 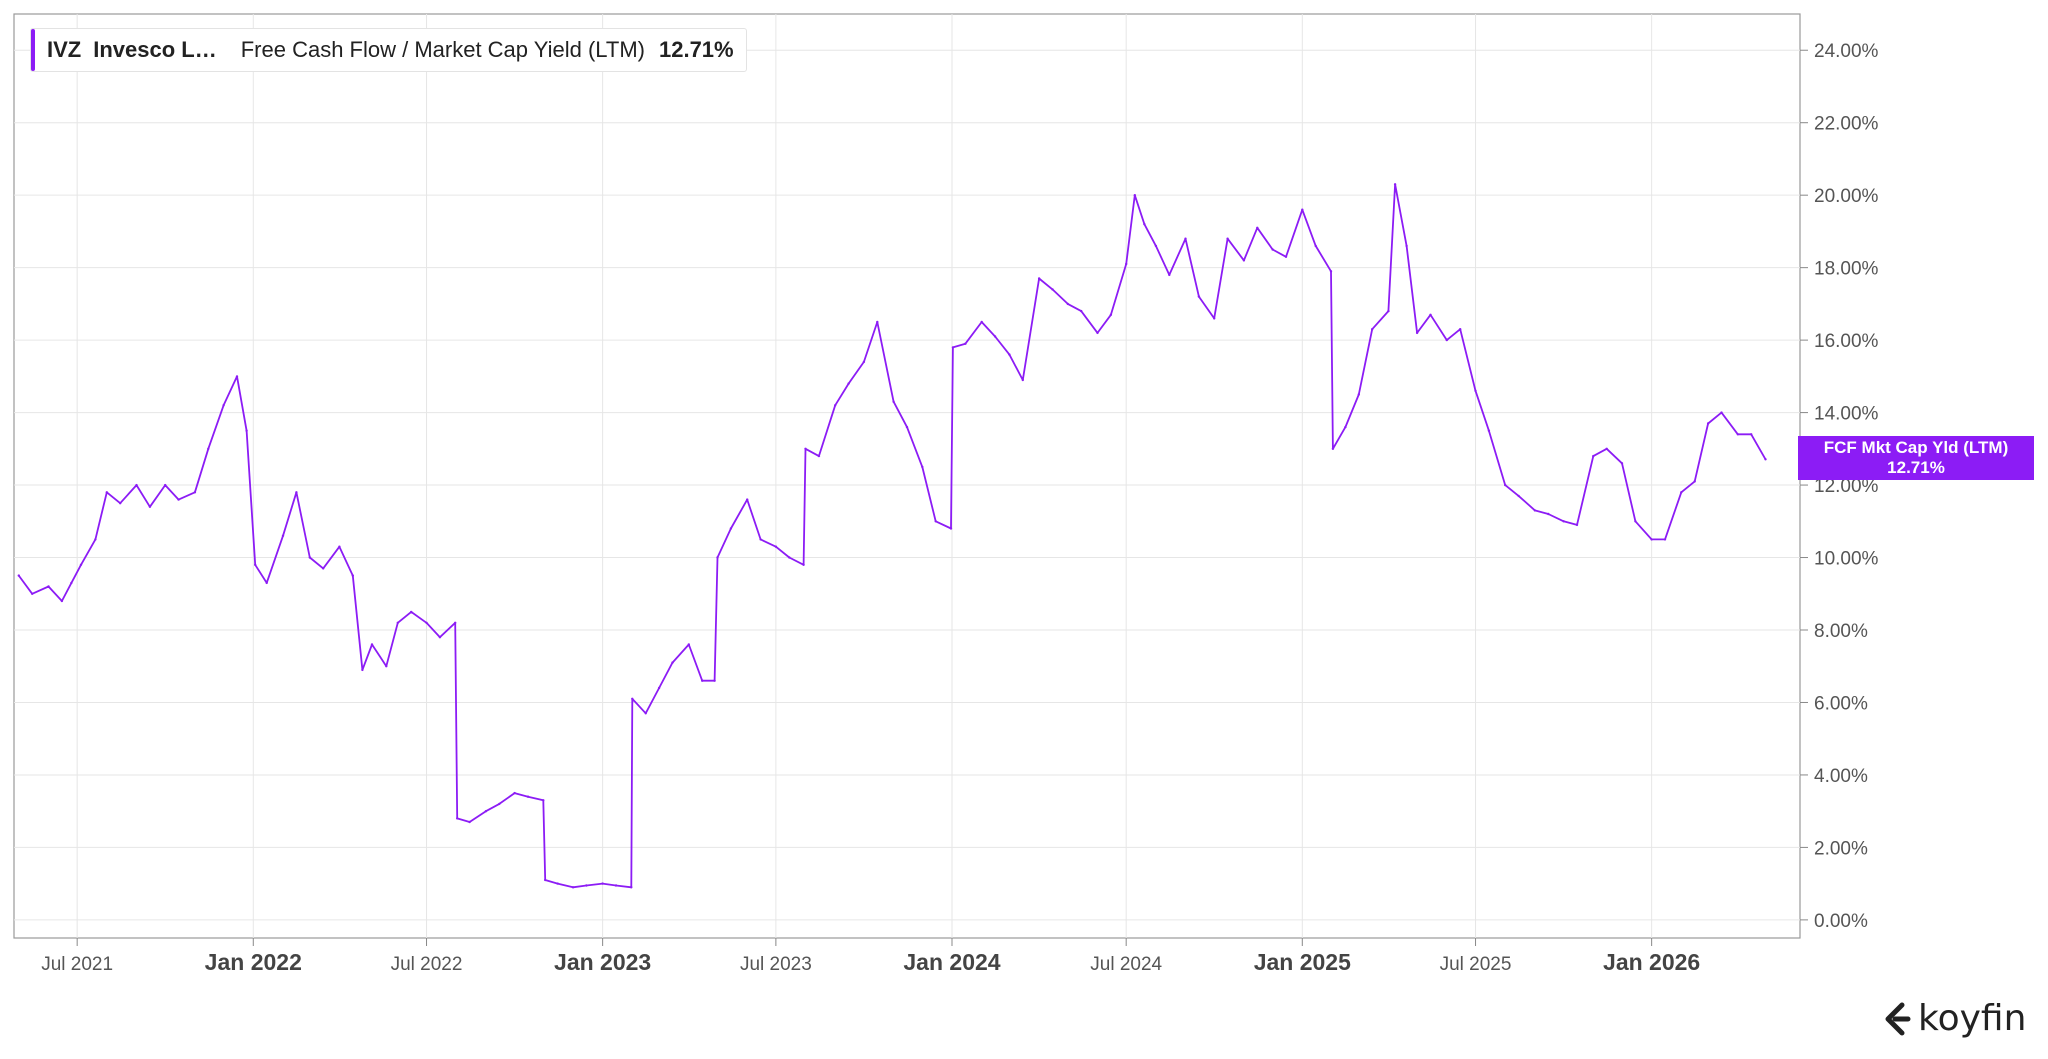 I want to click on x-tick-label: Jan 2024, so click(x=951, y=962).